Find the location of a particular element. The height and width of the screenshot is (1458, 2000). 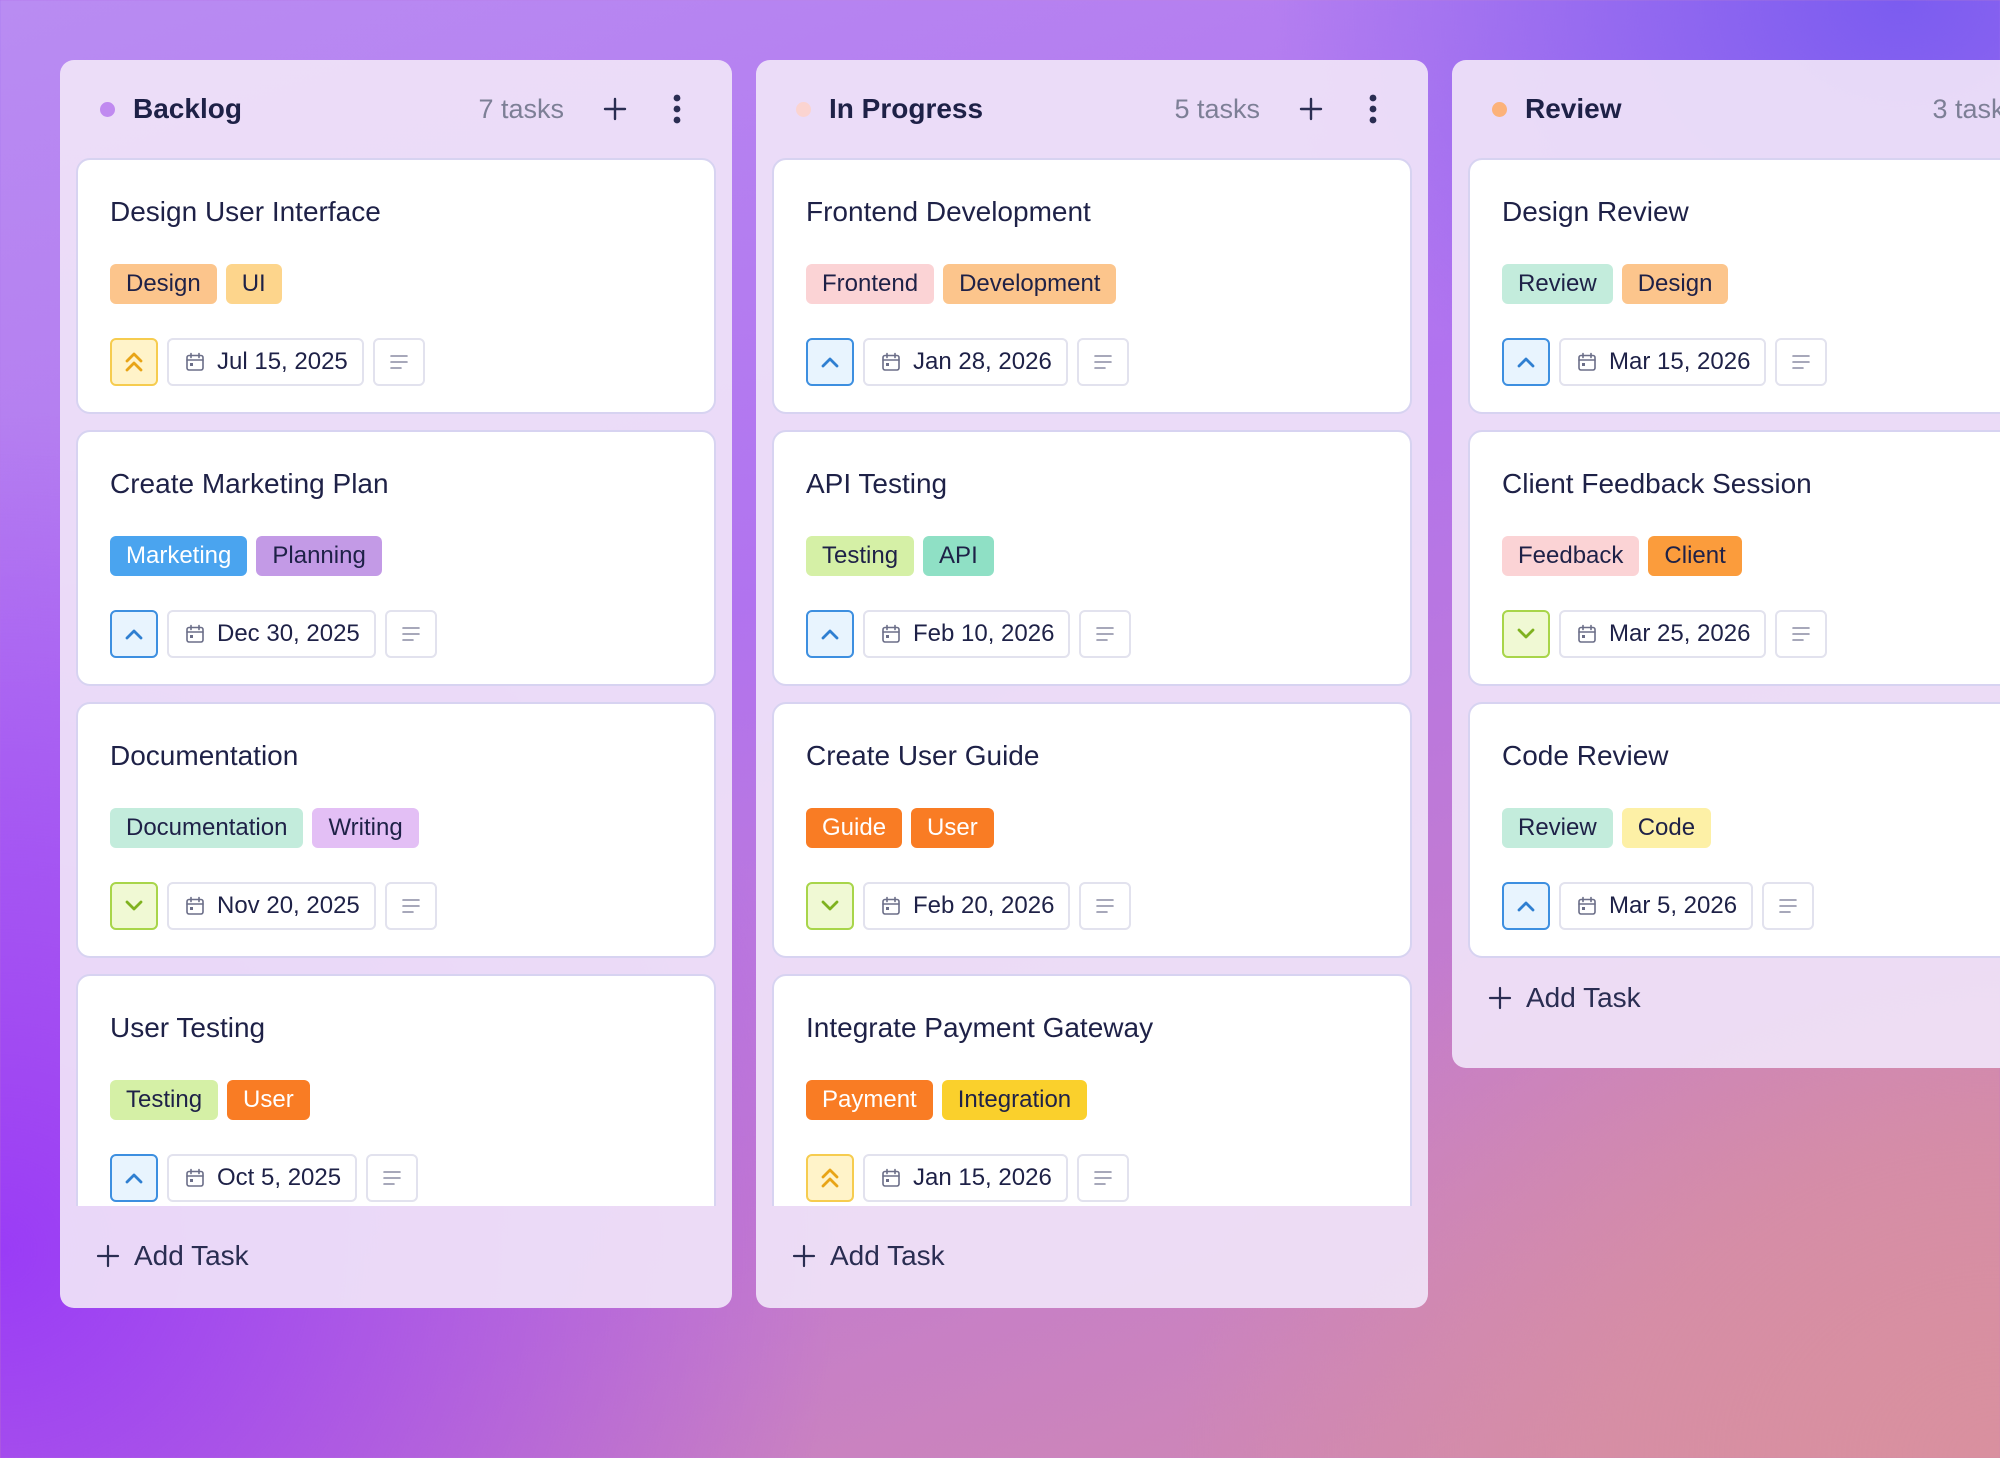

add-task-label: Add Task is located at coordinates (887, 1255).